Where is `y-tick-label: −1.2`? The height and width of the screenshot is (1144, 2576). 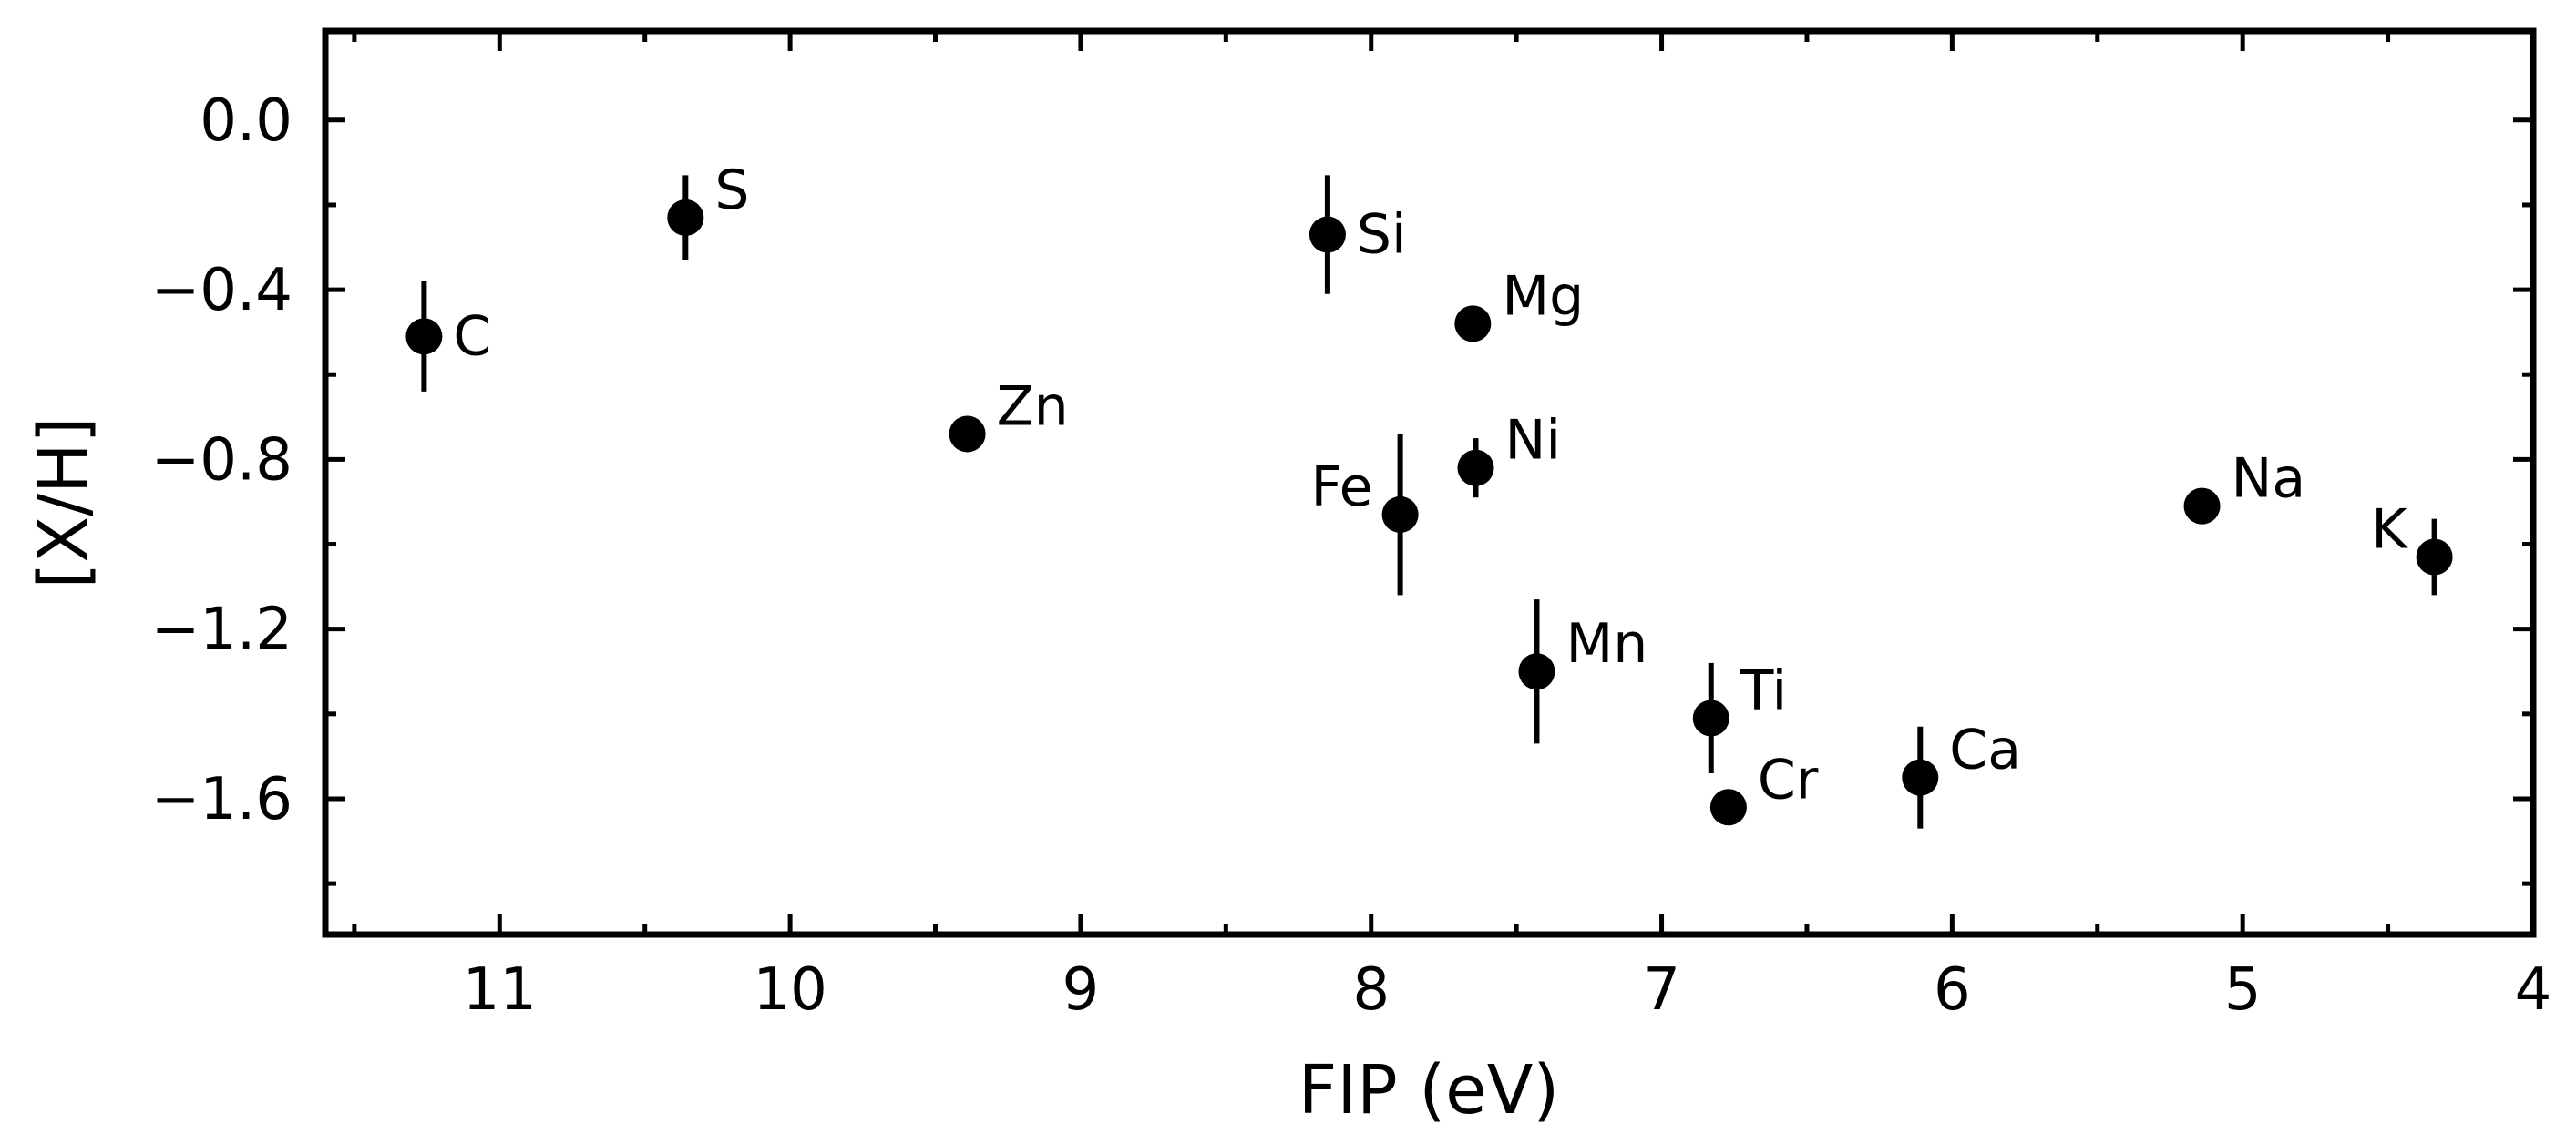
y-tick-label: −1.2 is located at coordinates (222, 630).